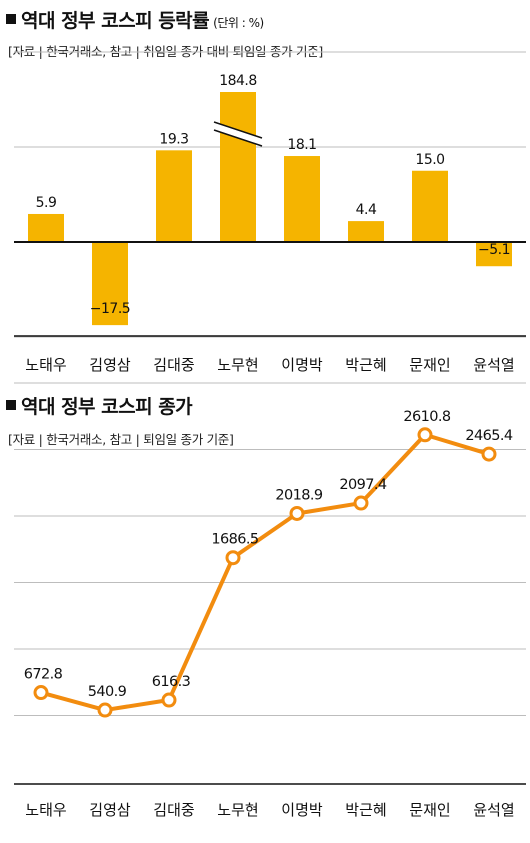 The width and height of the screenshot is (530, 843). I want to click on data-label: 1686.5, so click(234, 540).